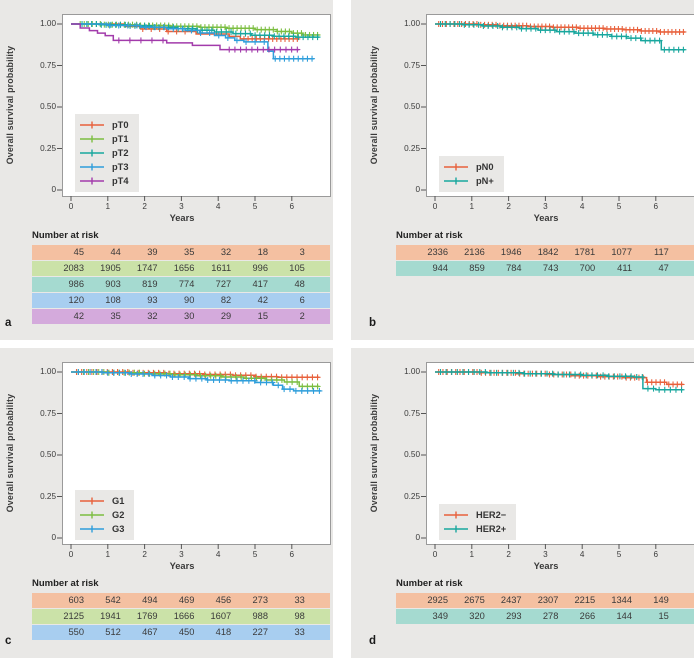  What do you see at coordinates (661, 600) in the screenshot?
I see `risk-count: 149` at bounding box center [661, 600].